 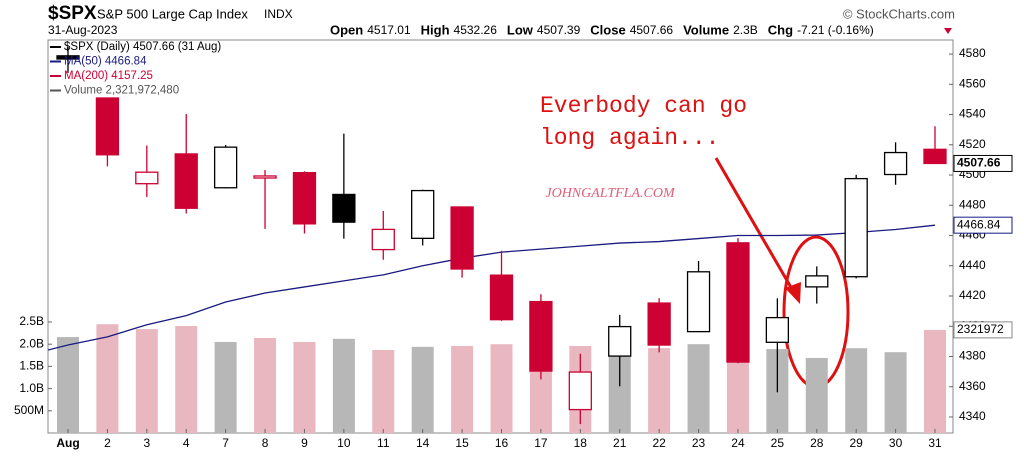 I want to click on stat-label: Chg, so click(x=780, y=29).